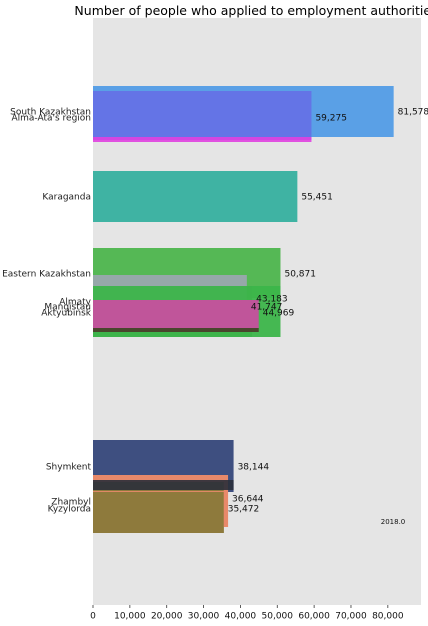 Image resolution: width=428 pixels, height=626 pixels. I want to click on x-tick-label: 30,000, so click(204, 617).